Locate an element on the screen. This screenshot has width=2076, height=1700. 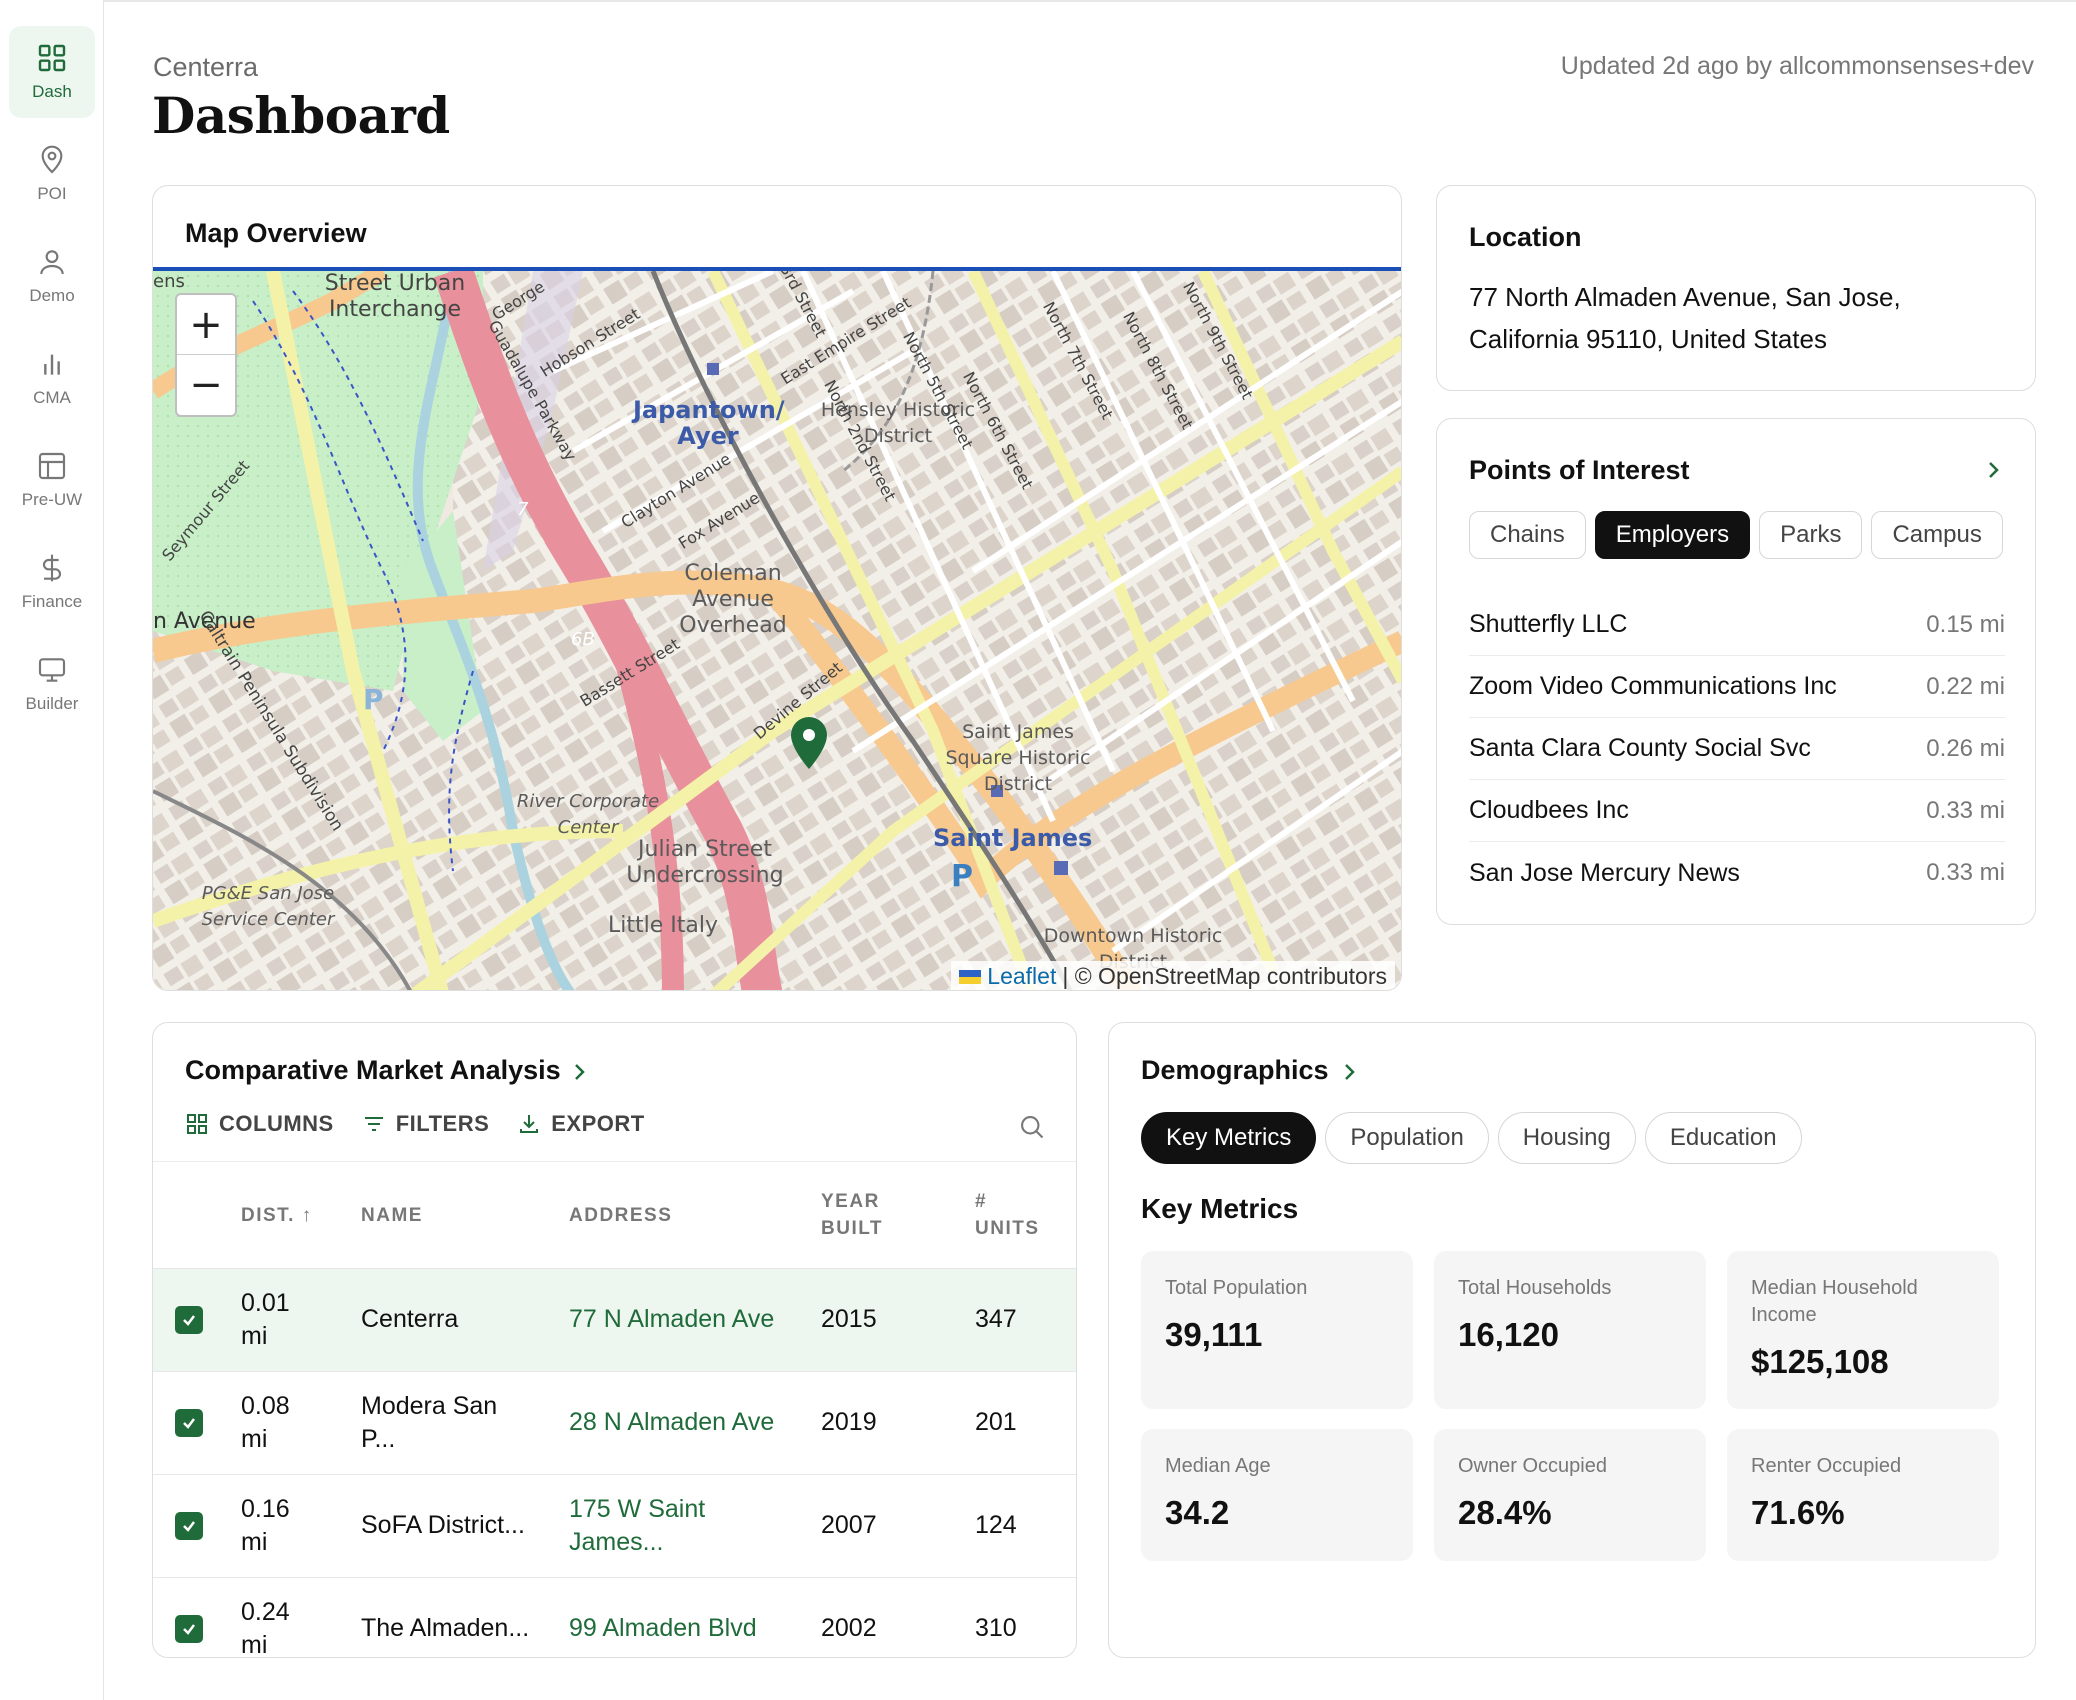
cell-dist-value: 0.01 is located at coordinates (265, 1303).